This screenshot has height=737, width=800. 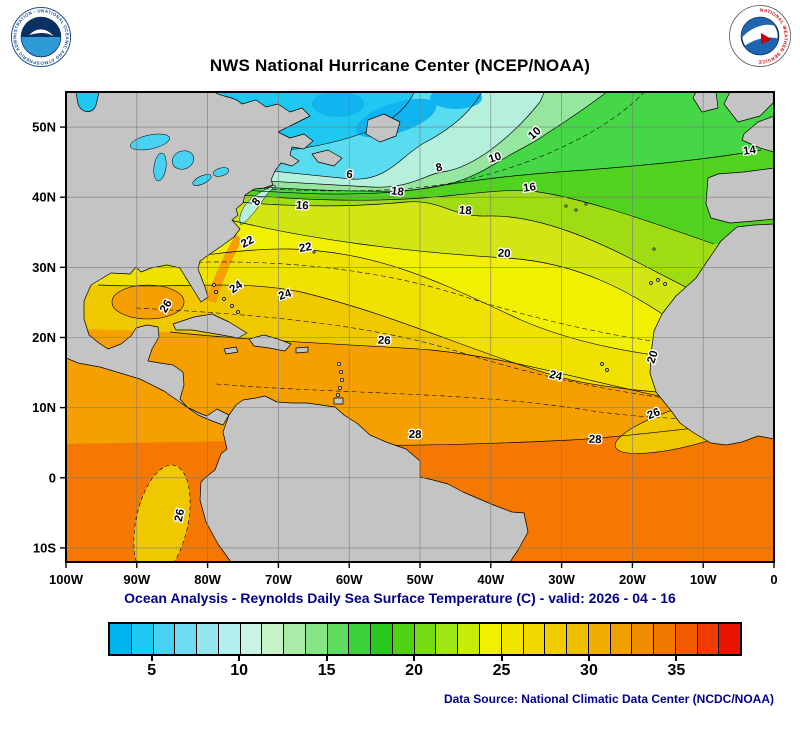 What do you see at coordinates (757, 134) in the screenshot?
I see `land-france` at bounding box center [757, 134].